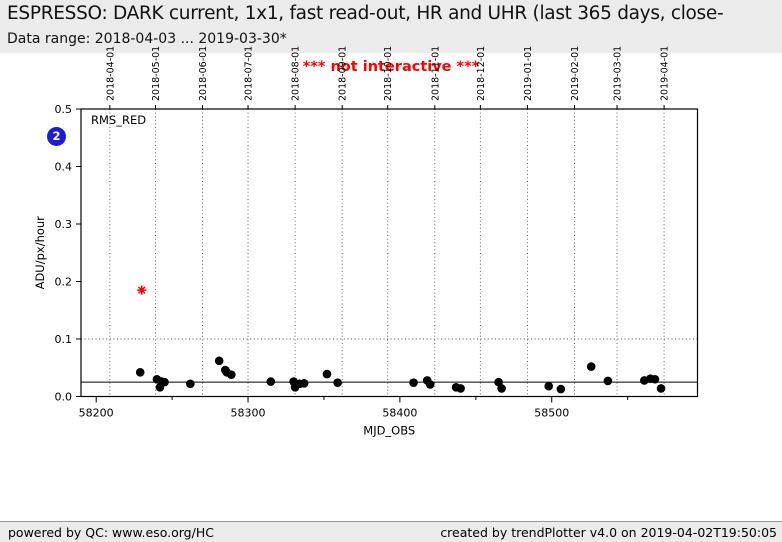 This screenshot has height=542, width=782. I want to click on y-tick-label: 0.4, so click(64, 167).